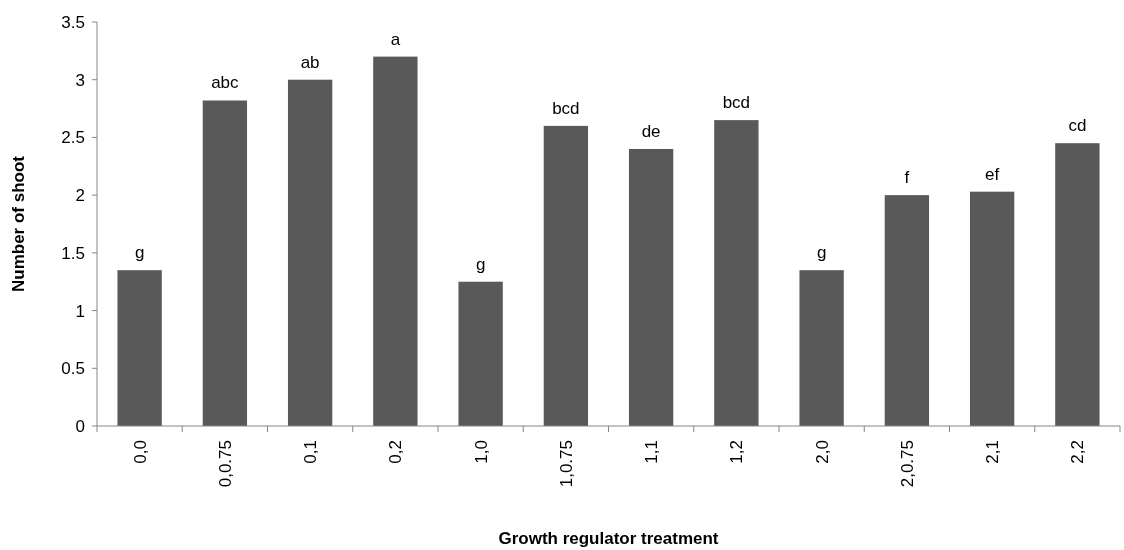  What do you see at coordinates (73, 369) in the screenshot?
I see `y-tick-label: 0.5` at bounding box center [73, 369].